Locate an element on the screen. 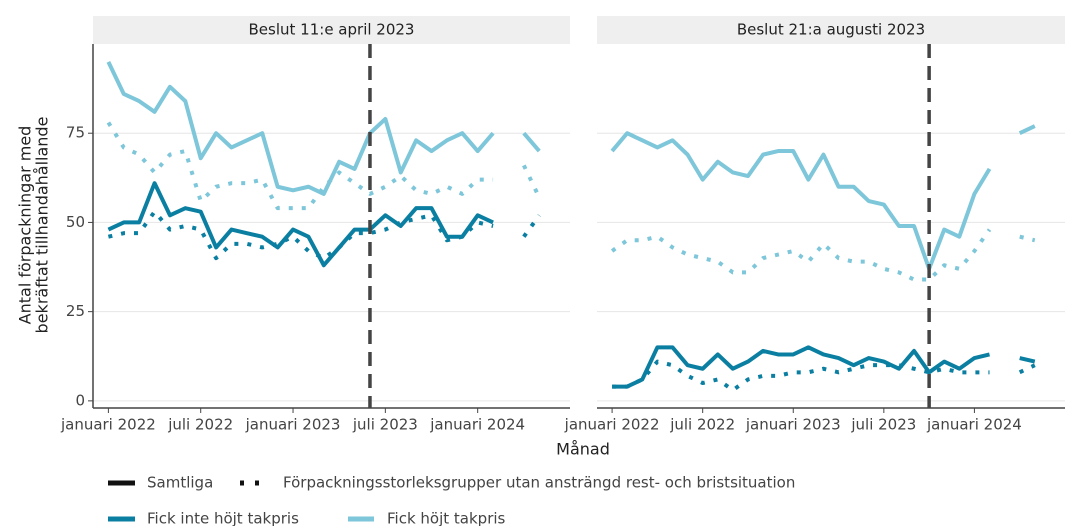 This screenshot has height=526, width=1067. y-tick-label: 50 is located at coordinates (75, 222).